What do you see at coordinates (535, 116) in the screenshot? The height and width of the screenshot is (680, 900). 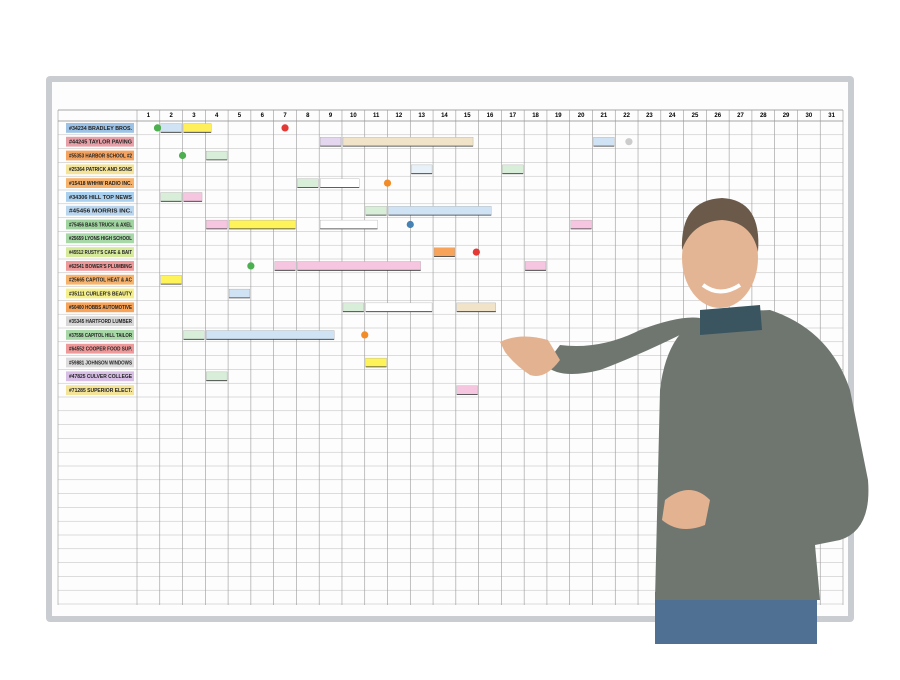 I see `day-label: 18` at bounding box center [535, 116].